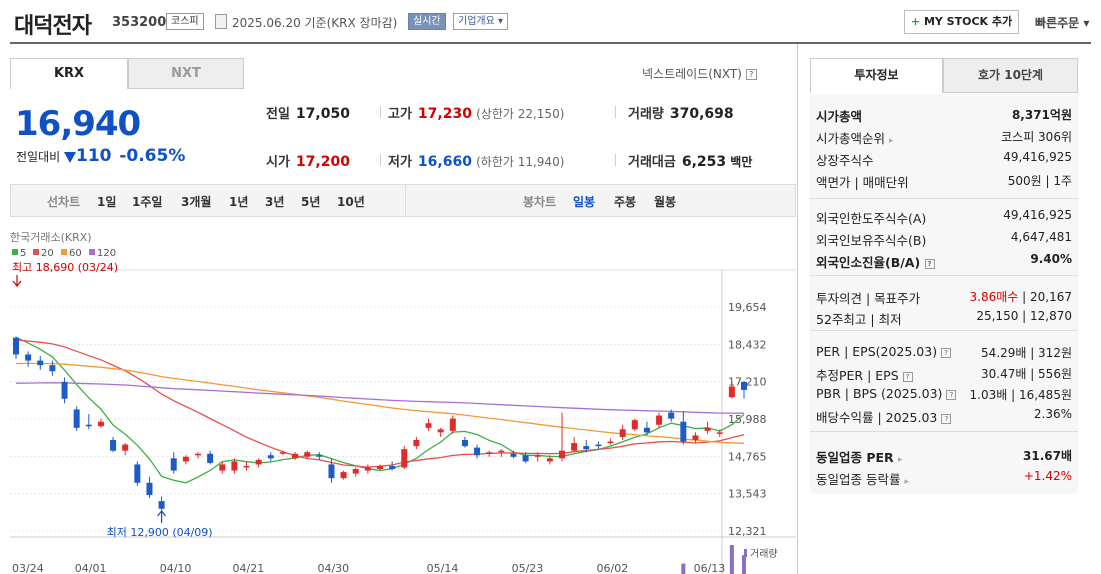  What do you see at coordinates (876, 75) in the screenshot?
I see `tab-invest-info: 투자정보` at bounding box center [876, 75].